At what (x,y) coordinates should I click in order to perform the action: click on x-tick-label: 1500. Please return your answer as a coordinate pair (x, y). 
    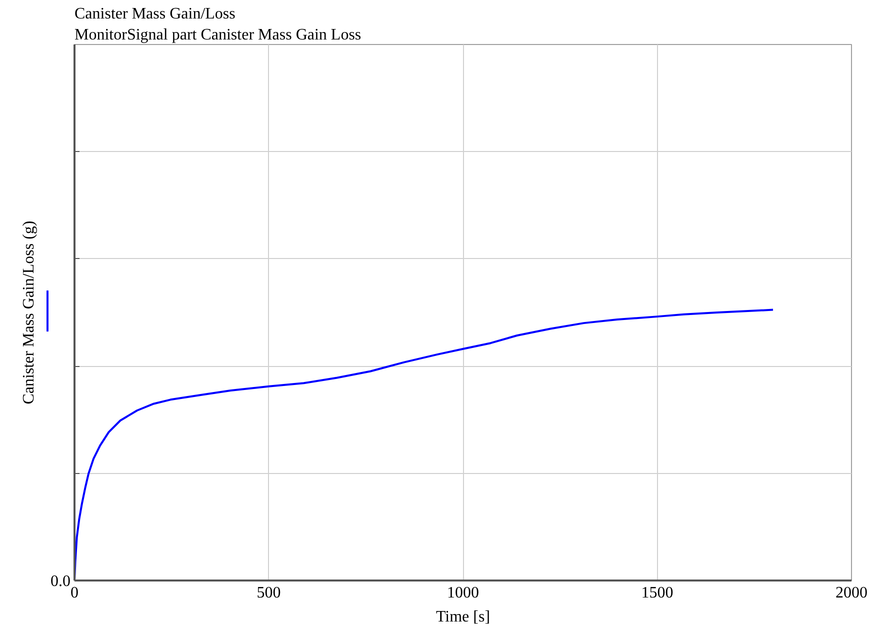
    Looking at the image, I should click on (657, 593).